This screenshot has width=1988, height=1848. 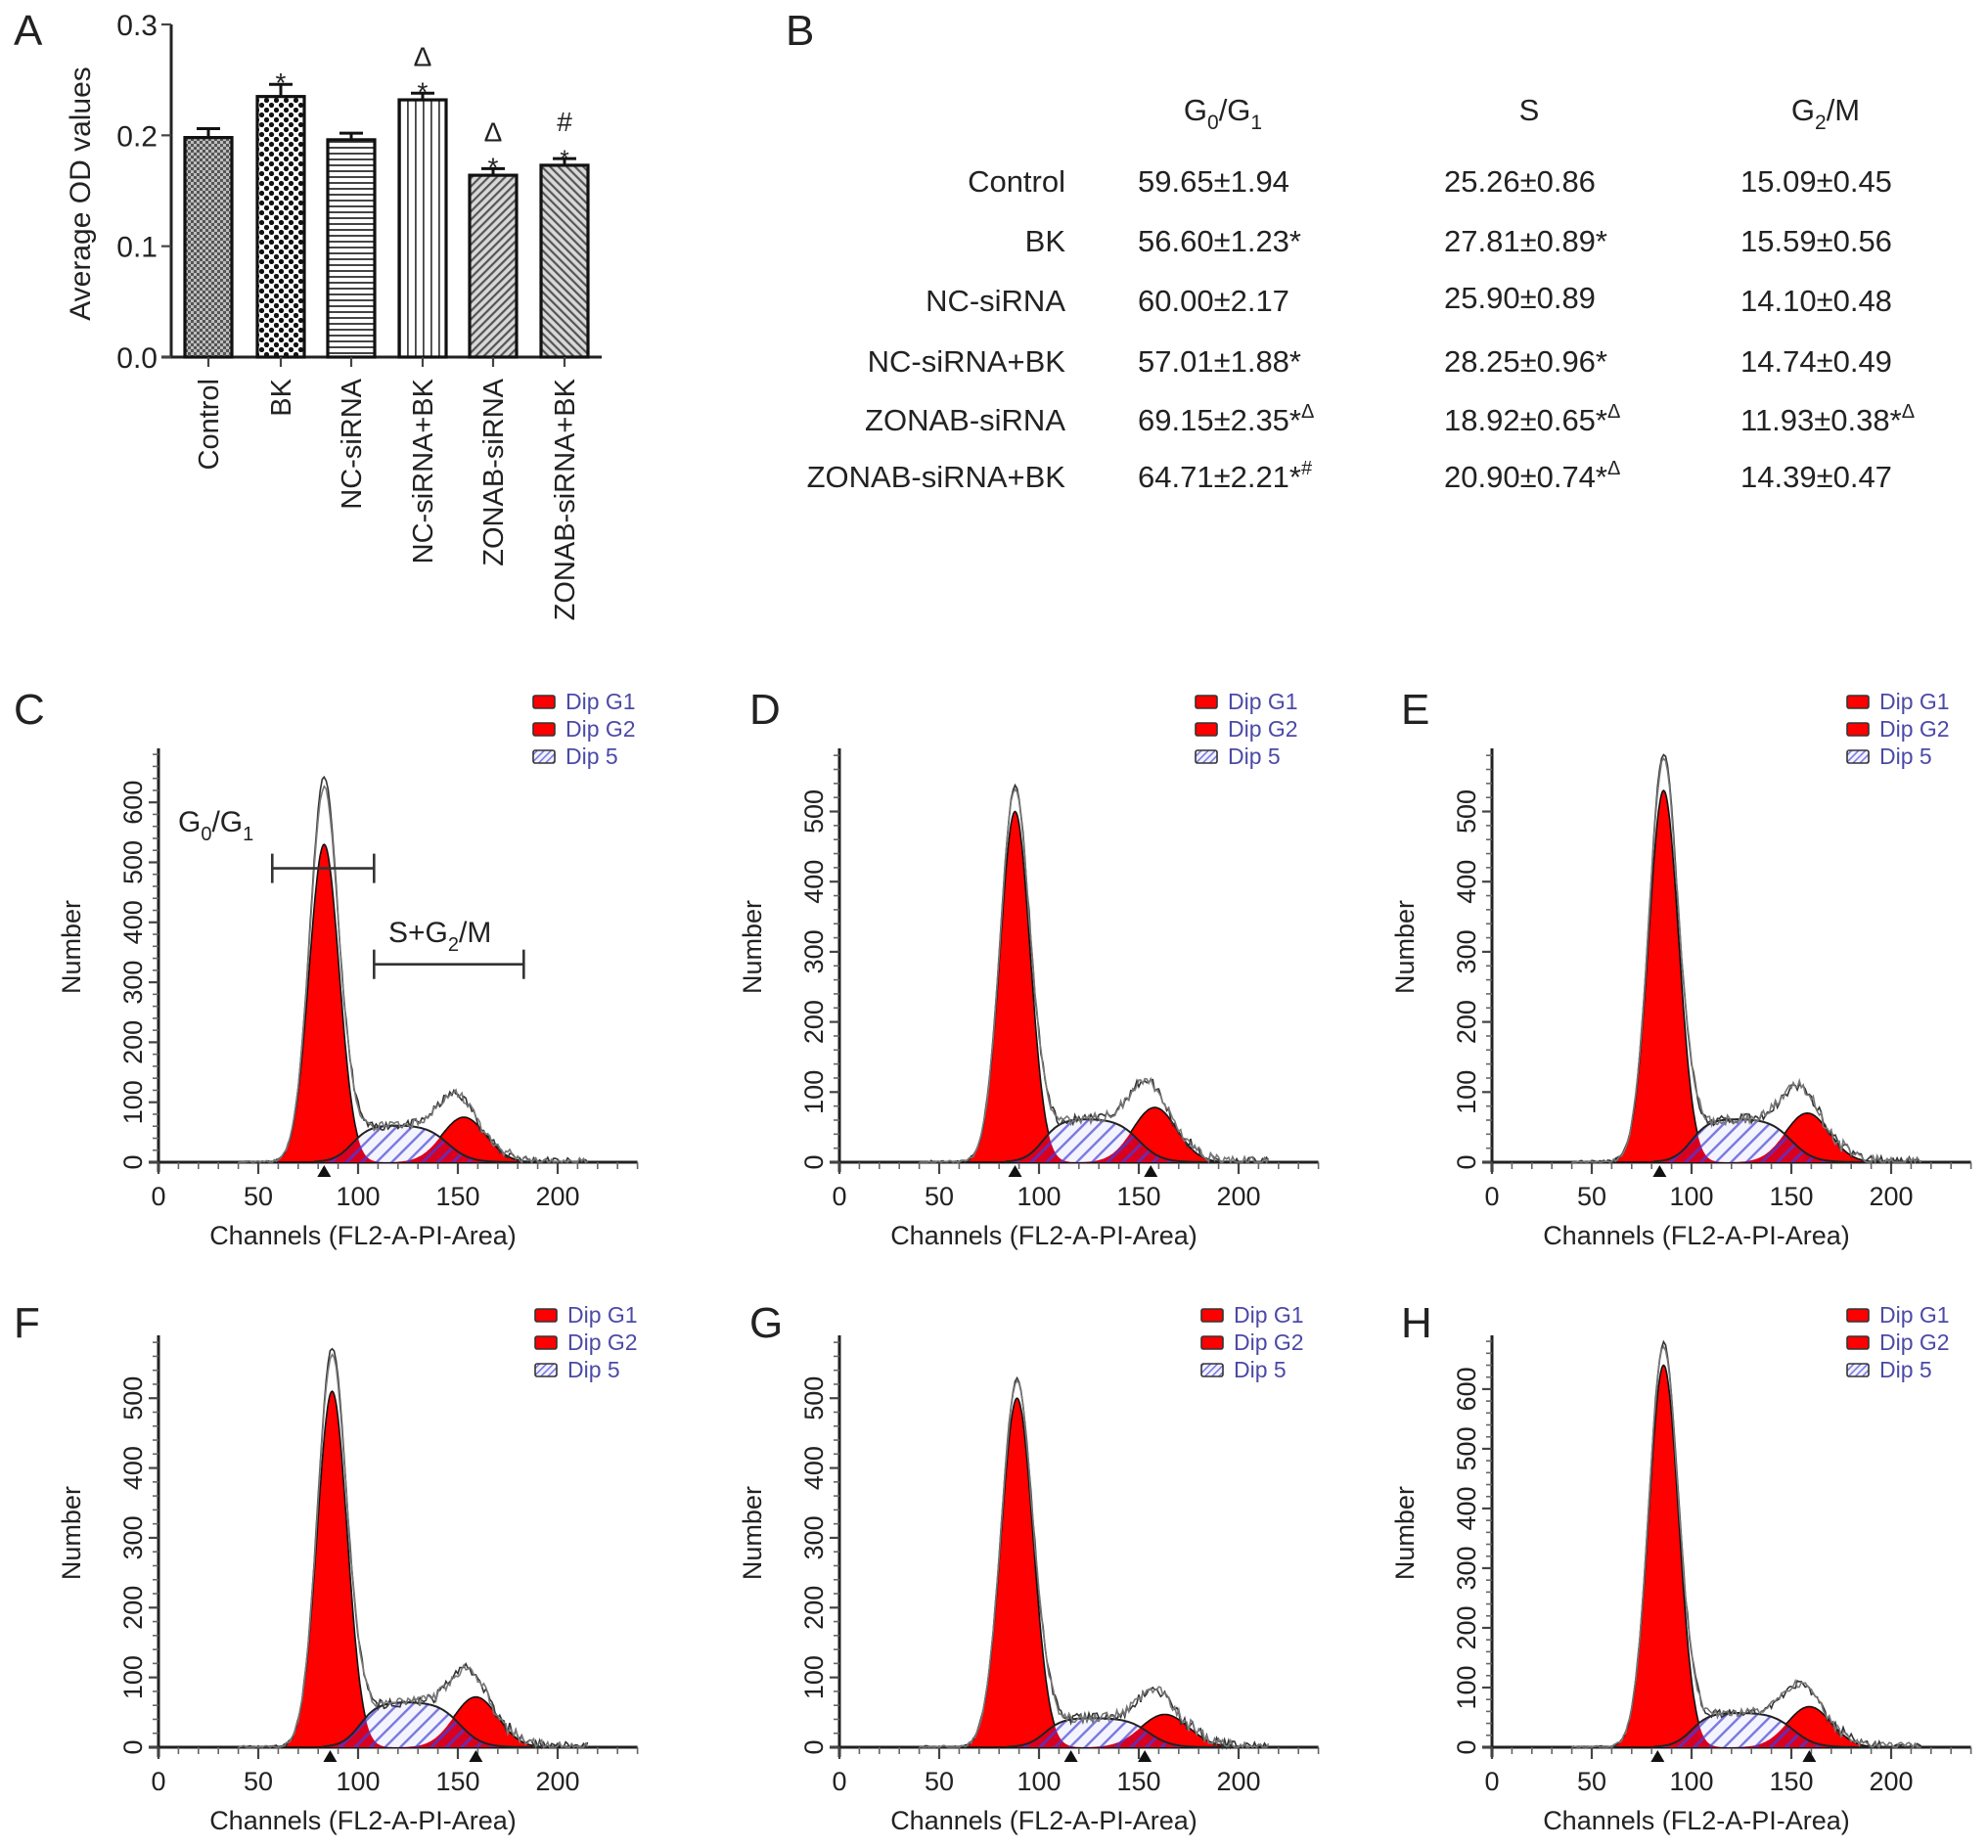 I want to click on panel-label-g: G, so click(x=766, y=1323).